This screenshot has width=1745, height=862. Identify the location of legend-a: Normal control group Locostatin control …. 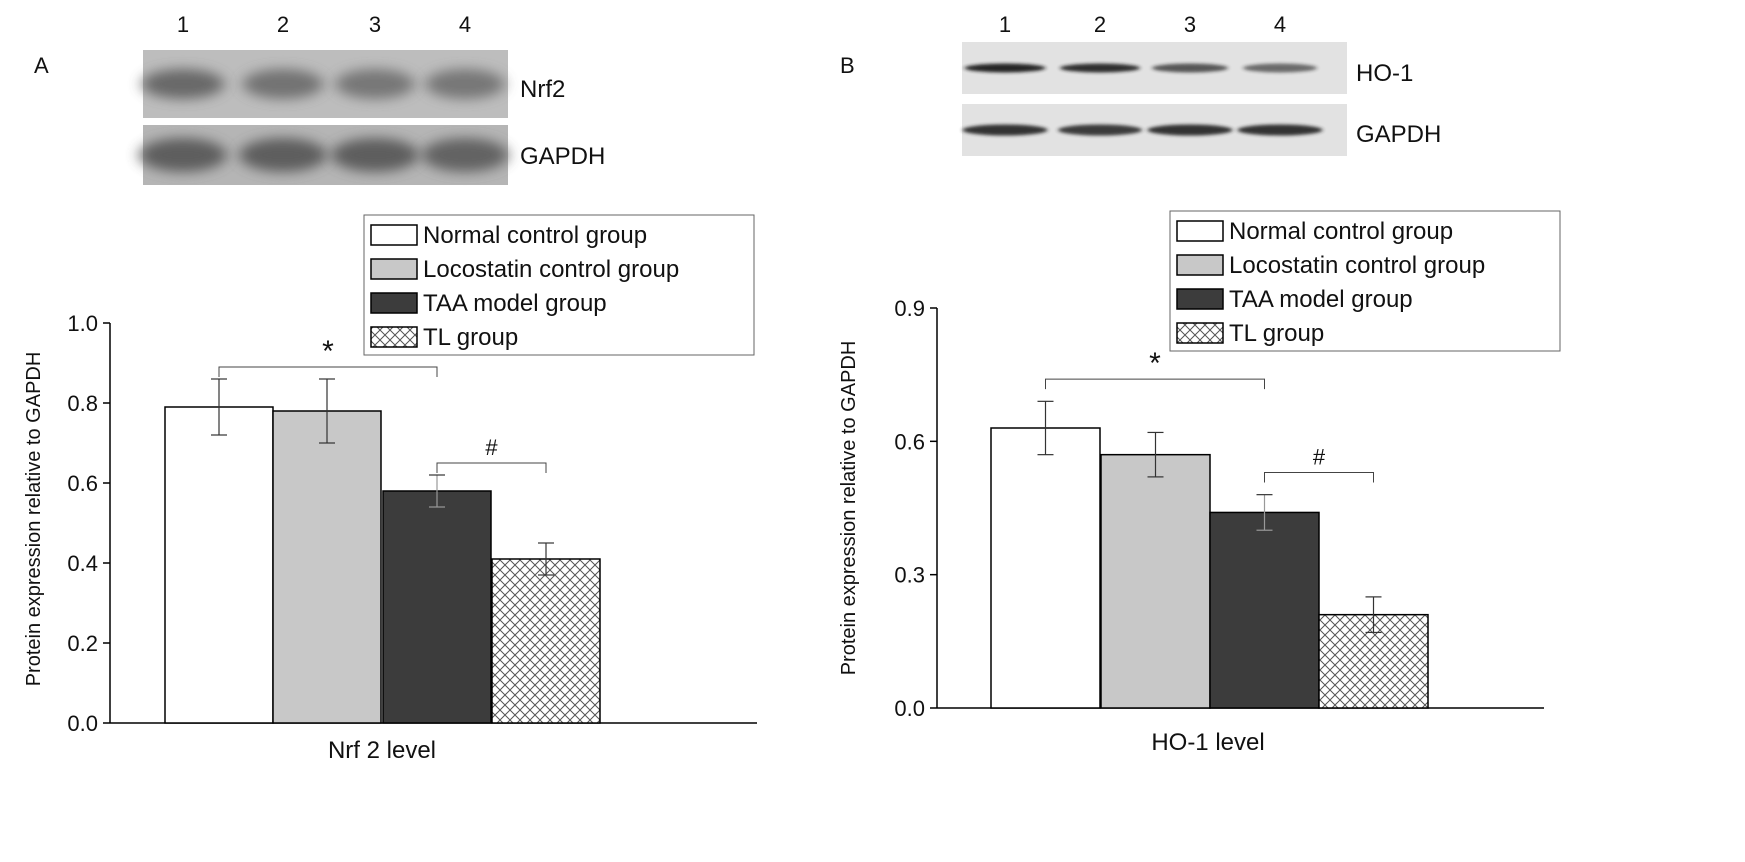
(559, 285).